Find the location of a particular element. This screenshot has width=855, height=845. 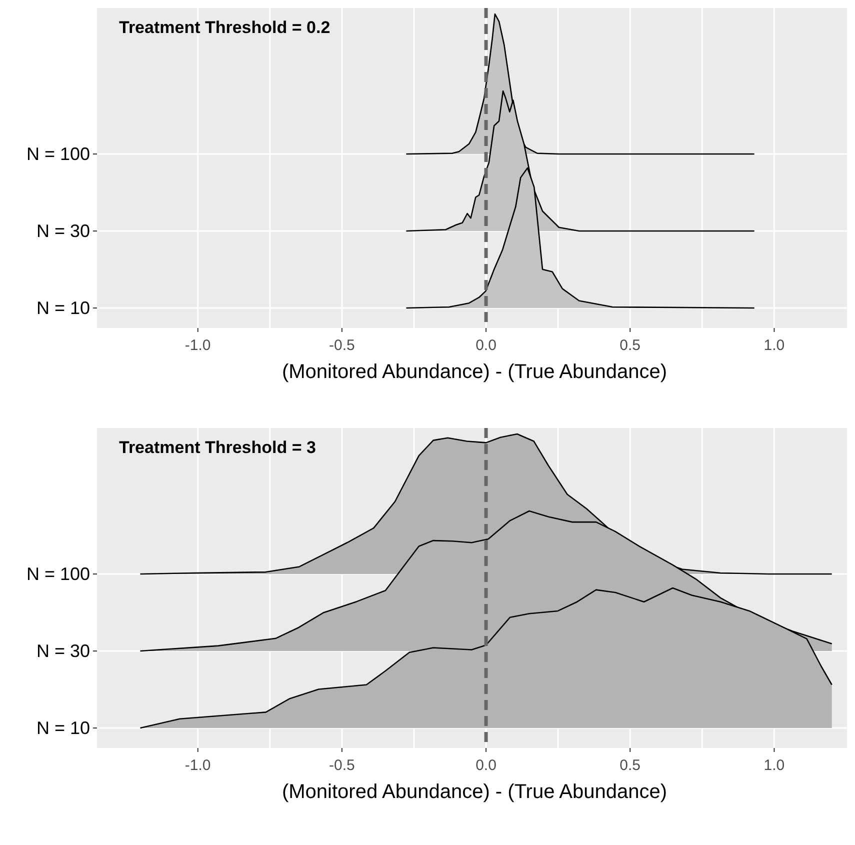

chart-title: Treatment Threshold = 0.2 is located at coordinates (224, 27).